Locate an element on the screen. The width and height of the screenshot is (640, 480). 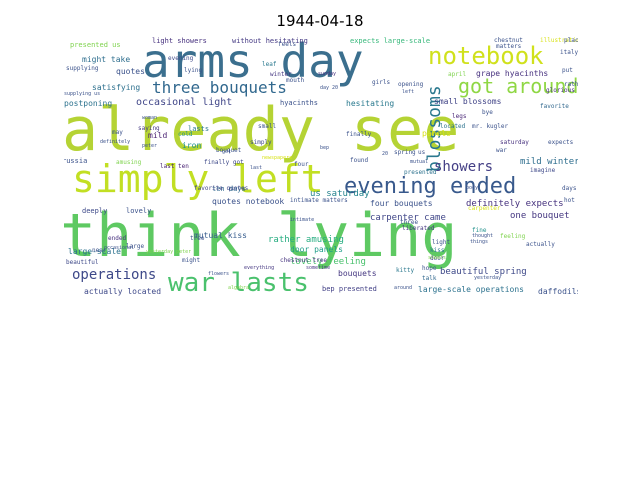
word: feeling is located at coordinates (513, 236).